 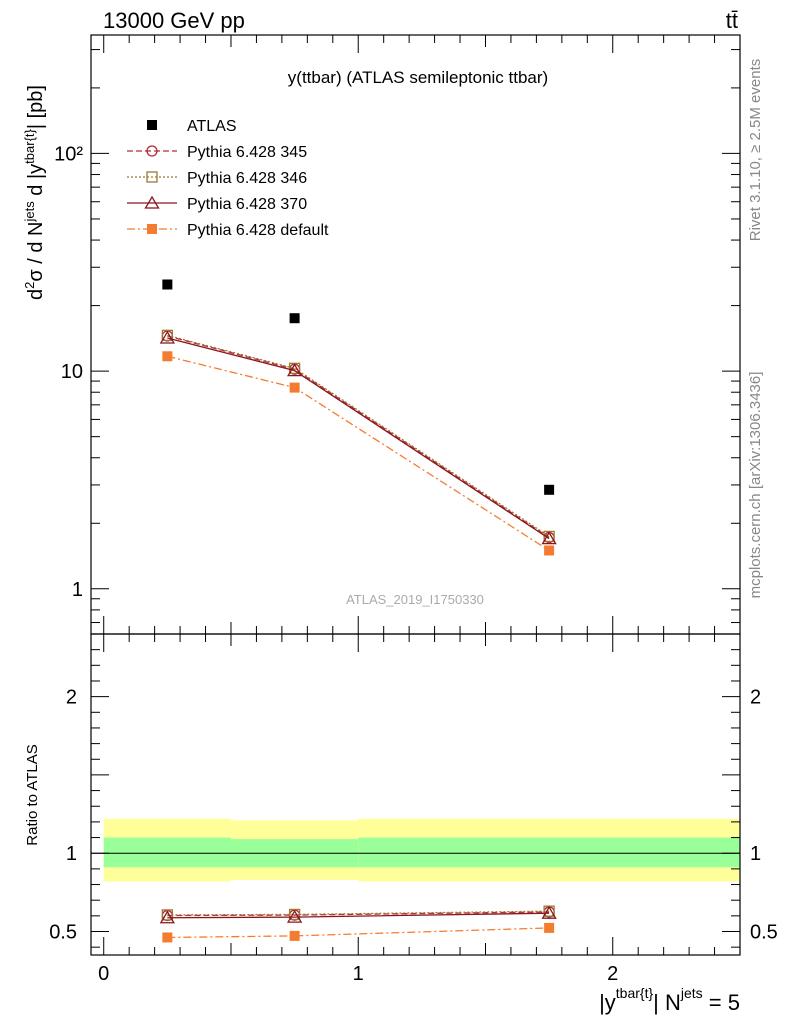 I want to click on ratio-y-axis-title: Ratio to ATLAS, so click(x=32, y=794).